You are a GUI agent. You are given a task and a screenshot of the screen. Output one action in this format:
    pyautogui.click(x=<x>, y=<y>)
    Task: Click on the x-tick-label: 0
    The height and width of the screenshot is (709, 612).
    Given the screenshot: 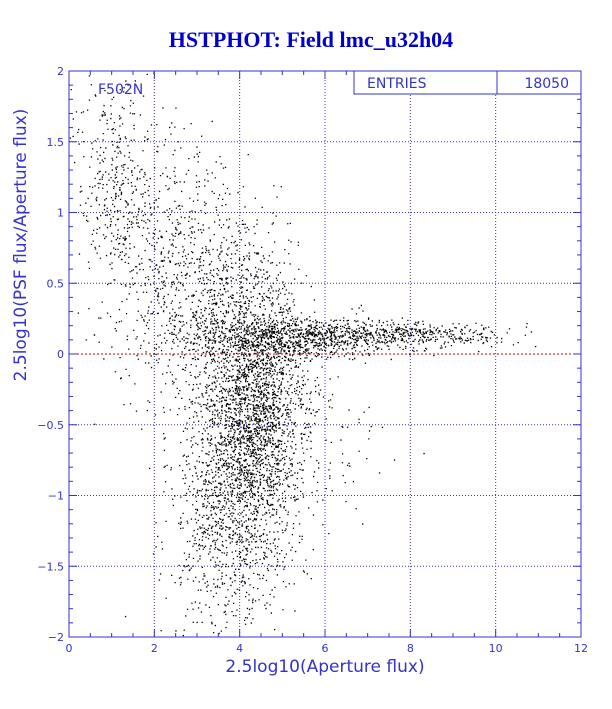 What is the action you would take?
    pyautogui.click(x=69, y=648)
    